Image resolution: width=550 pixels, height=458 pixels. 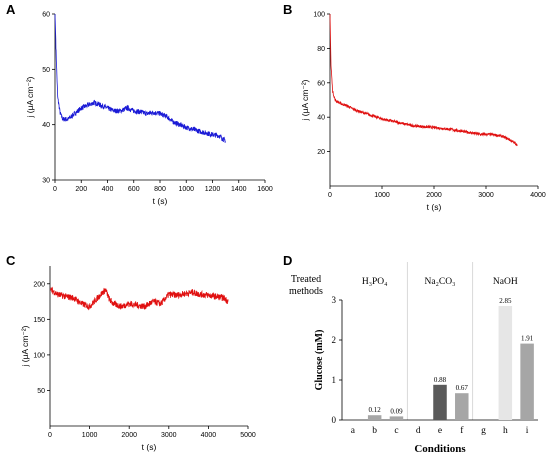 I want to click on y-tick-label: 2, so click(x=334, y=340).